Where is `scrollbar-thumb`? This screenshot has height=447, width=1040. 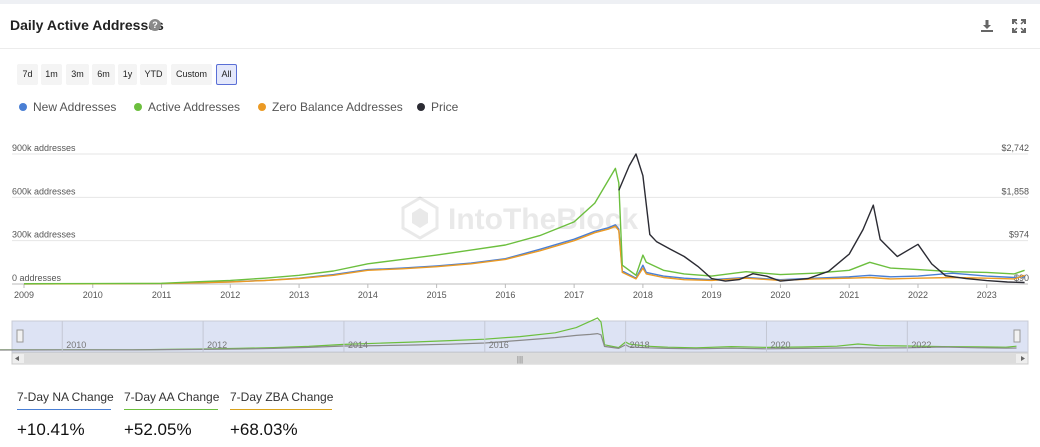 scrollbar-thumb is located at coordinates (520, 358).